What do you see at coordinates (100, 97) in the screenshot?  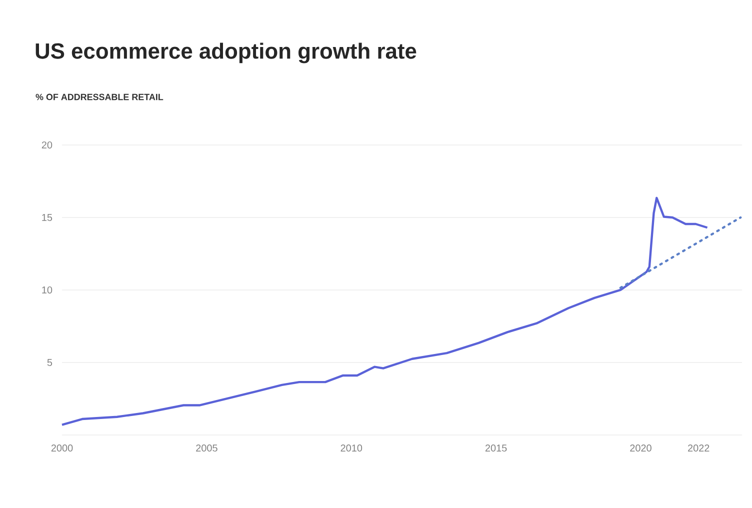 I see `chart-subtitle: % OF ADDRESSABLE RETAIL` at bounding box center [100, 97].